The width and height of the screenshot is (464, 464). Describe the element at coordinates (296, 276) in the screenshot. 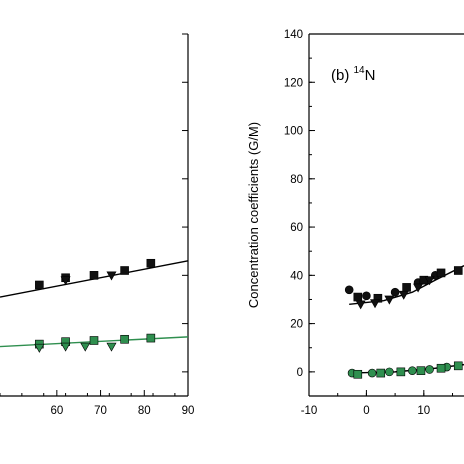

I see `y-tick-label: 40` at that location.